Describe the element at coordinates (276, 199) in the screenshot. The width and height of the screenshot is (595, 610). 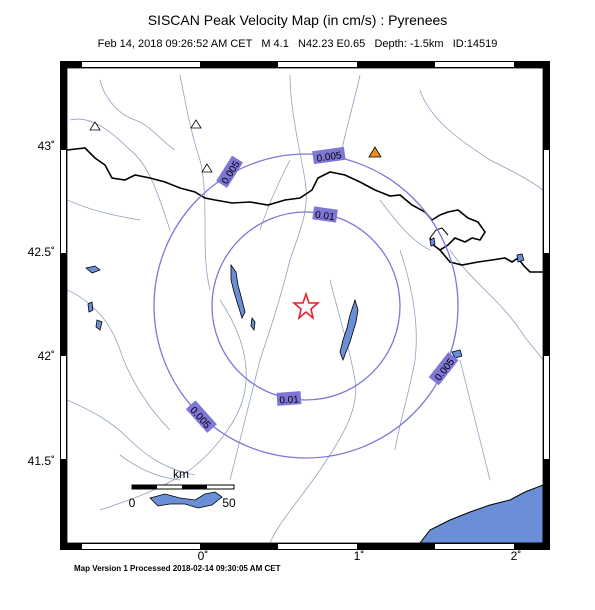
I see `border-line` at that location.